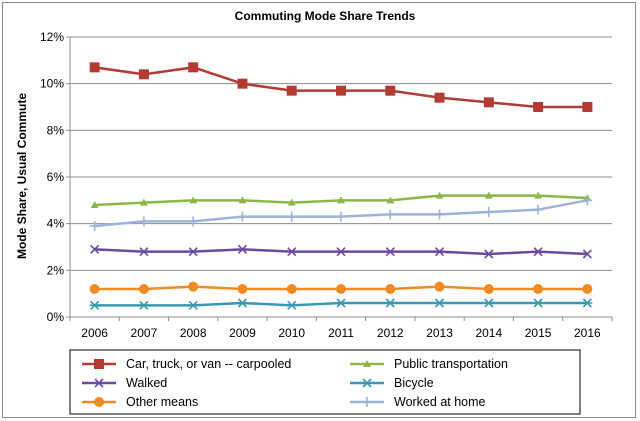 The width and height of the screenshot is (640, 421). What do you see at coordinates (140, 402) in the screenshot?
I see `legend-item: Other means` at bounding box center [140, 402].